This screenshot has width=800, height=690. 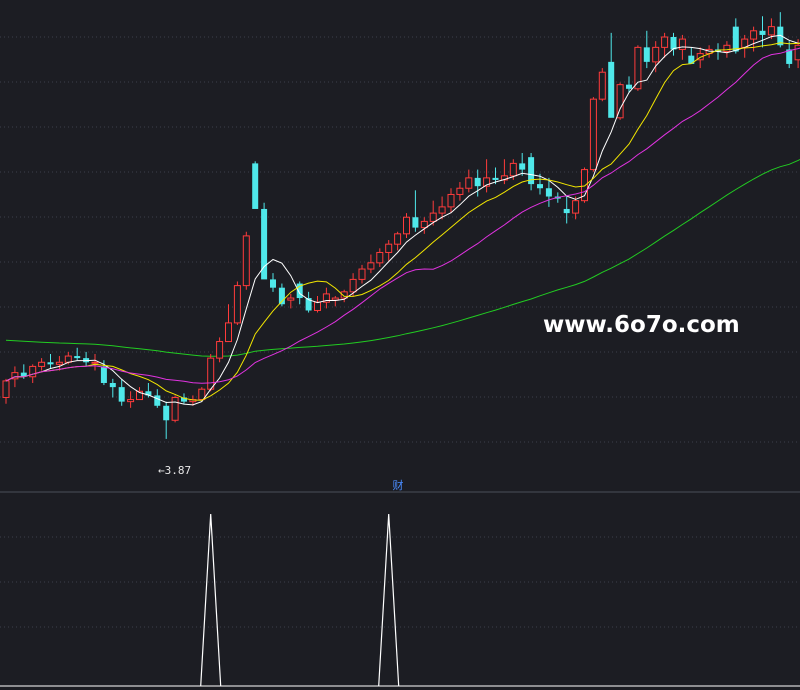 I want to click on low-price-annotation: ←3.87, so click(x=174, y=470).